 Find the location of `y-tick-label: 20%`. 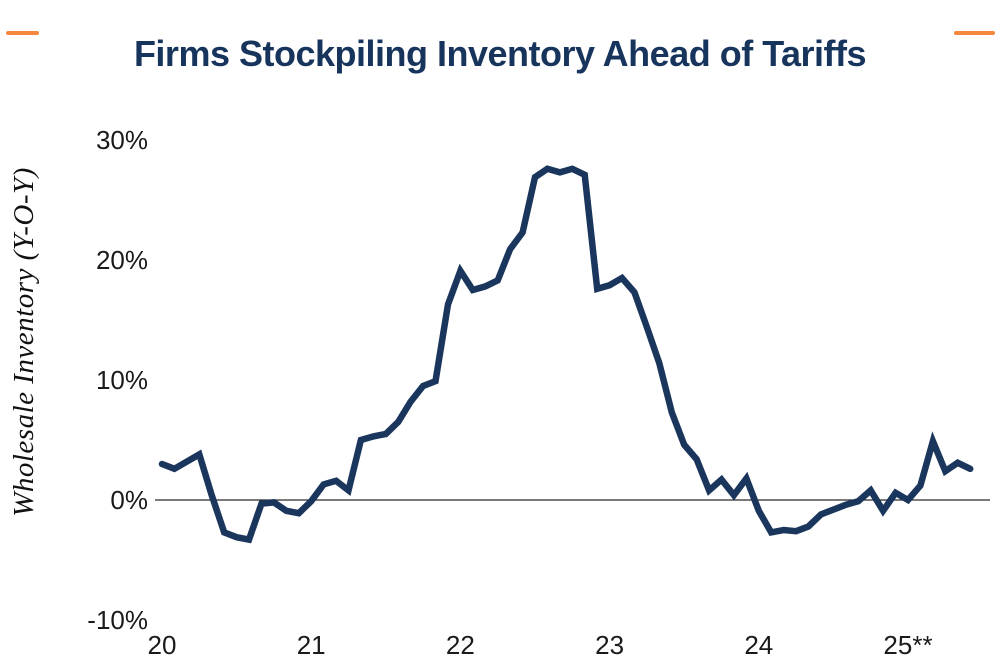

y-tick-label: 20% is located at coordinates (121, 260).